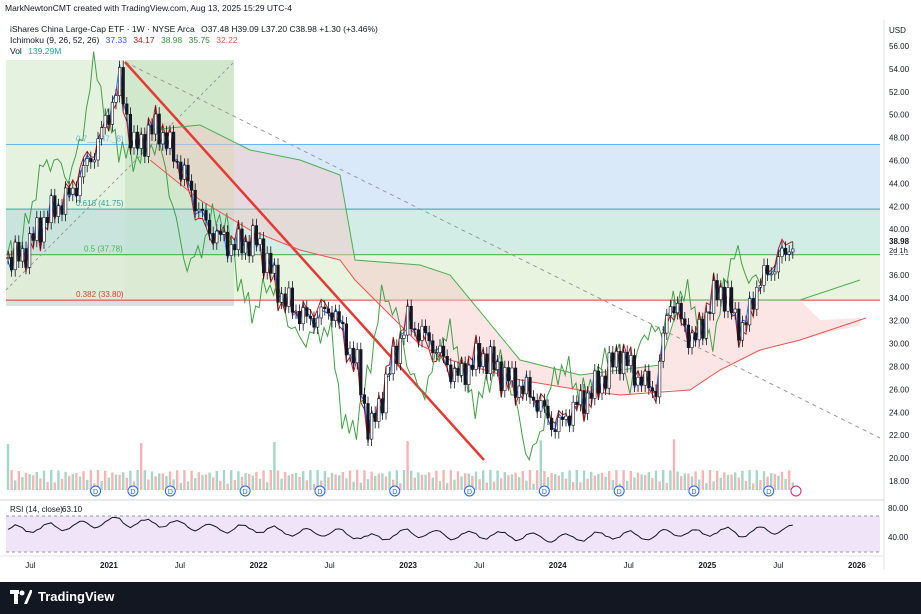 This screenshot has height=614, width=921. What do you see at coordinates (796, 491) in the screenshot?
I see `split-icon` at bounding box center [796, 491].